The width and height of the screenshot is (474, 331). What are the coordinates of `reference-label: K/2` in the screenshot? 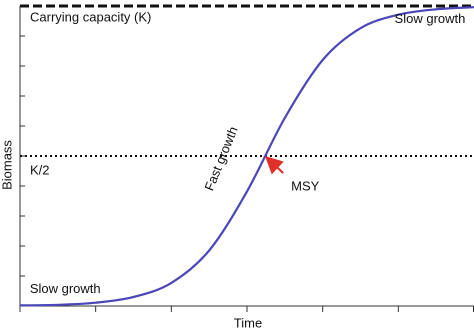 It's located at (40, 169).